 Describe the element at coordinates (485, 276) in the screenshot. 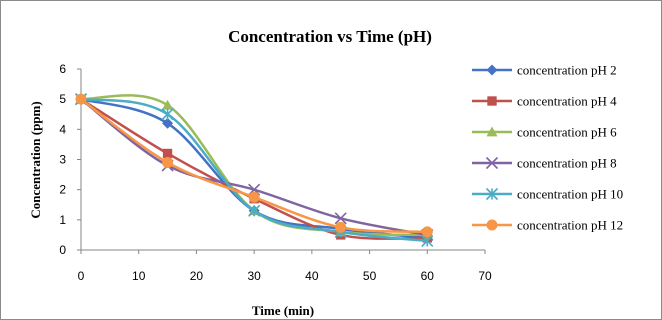

I see `x-tick-label: 70` at that location.